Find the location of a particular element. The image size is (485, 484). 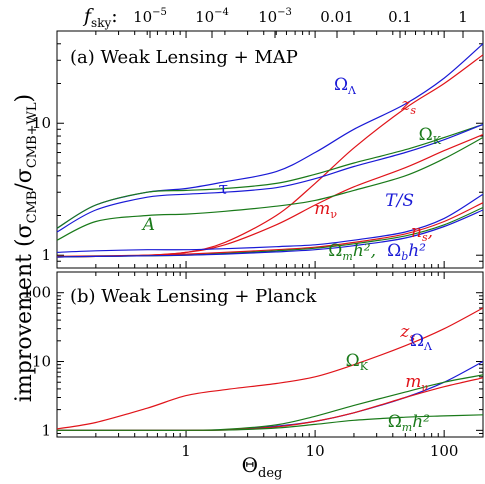

panel-a-series-label: τ is located at coordinates (223, 189).